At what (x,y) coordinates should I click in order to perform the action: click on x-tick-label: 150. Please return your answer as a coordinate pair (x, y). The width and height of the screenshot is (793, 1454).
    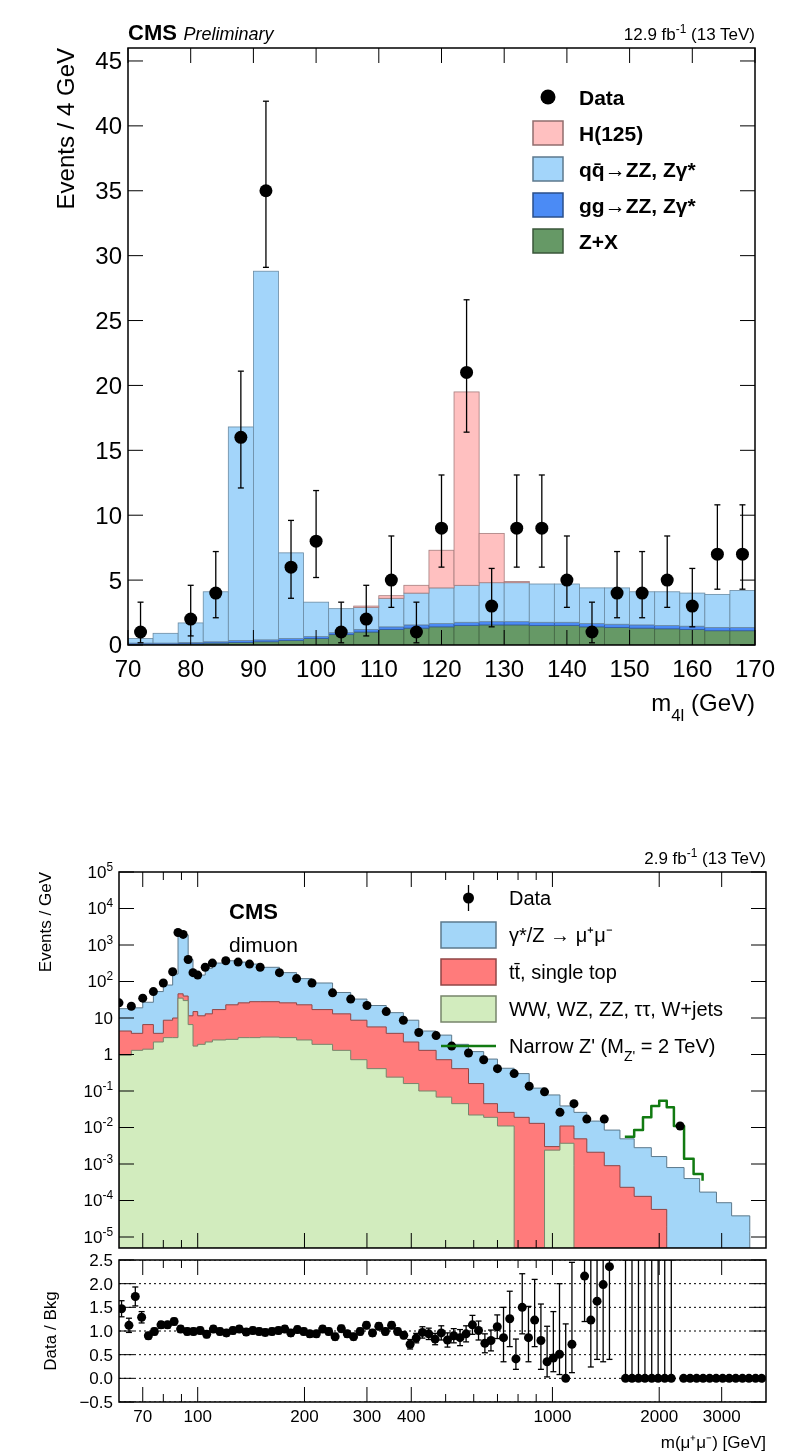
    Looking at the image, I should click on (629, 668).